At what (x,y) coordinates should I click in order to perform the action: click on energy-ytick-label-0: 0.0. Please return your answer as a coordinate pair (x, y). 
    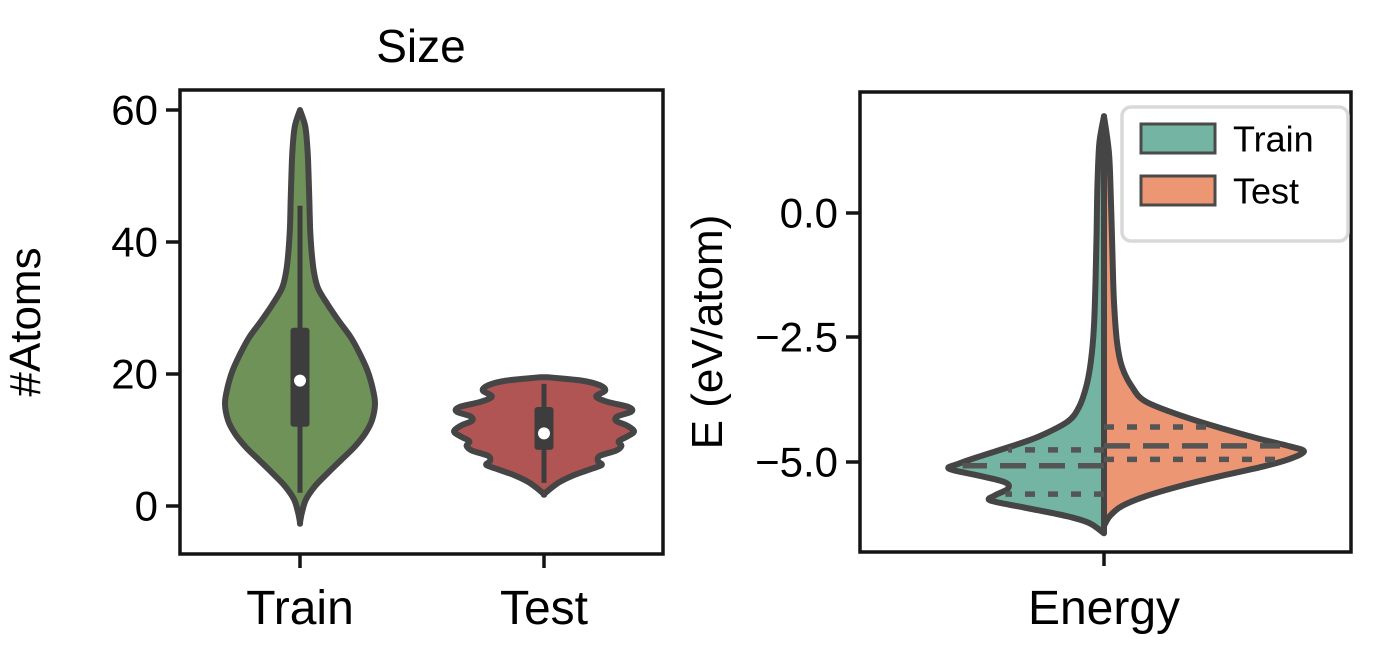
    Looking at the image, I should click on (809, 213).